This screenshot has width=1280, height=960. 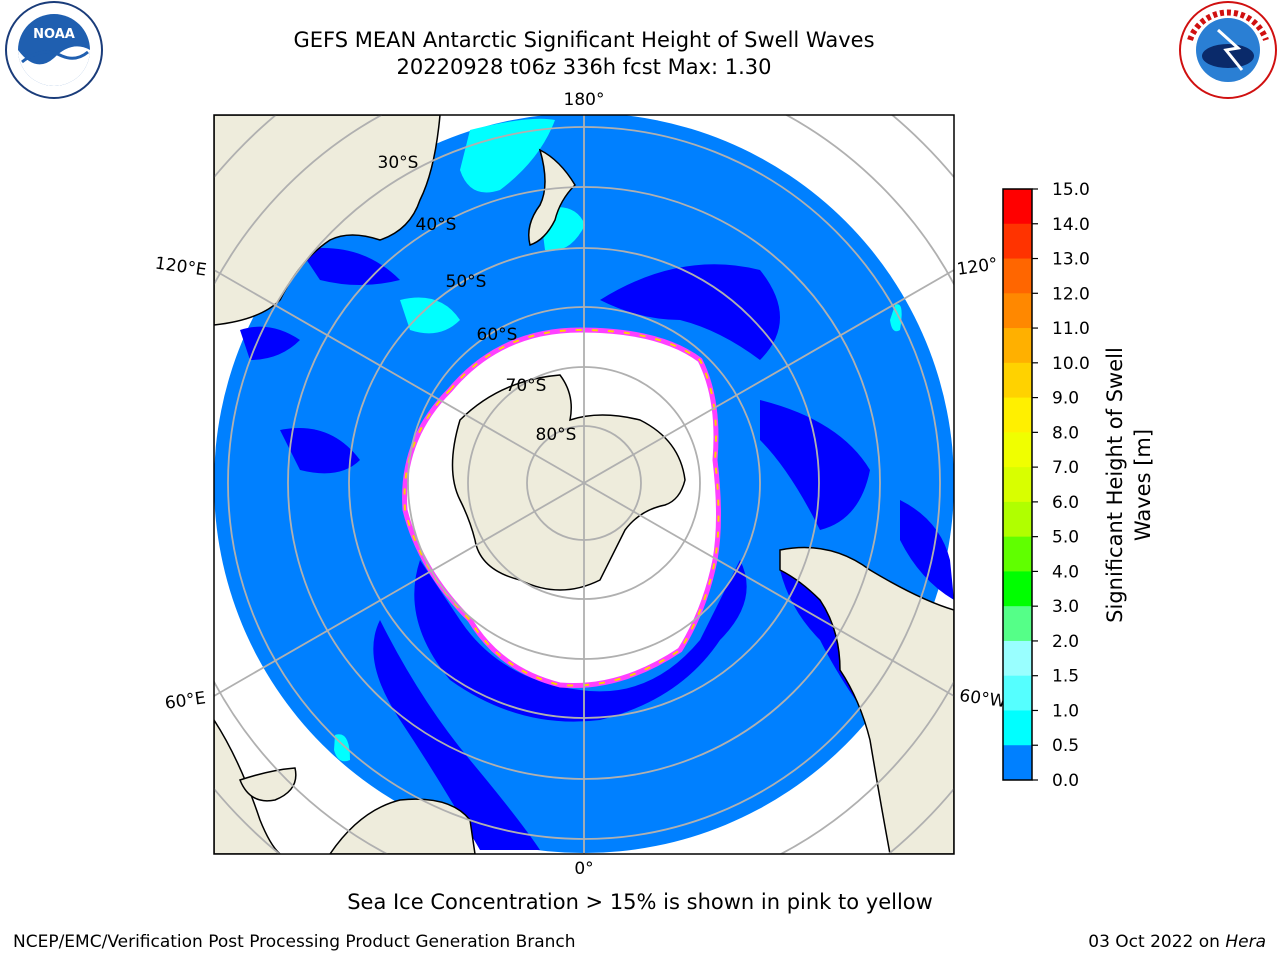 What do you see at coordinates (1245, 942) in the screenshot?
I see `footer-host: Hera` at bounding box center [1245, 942].